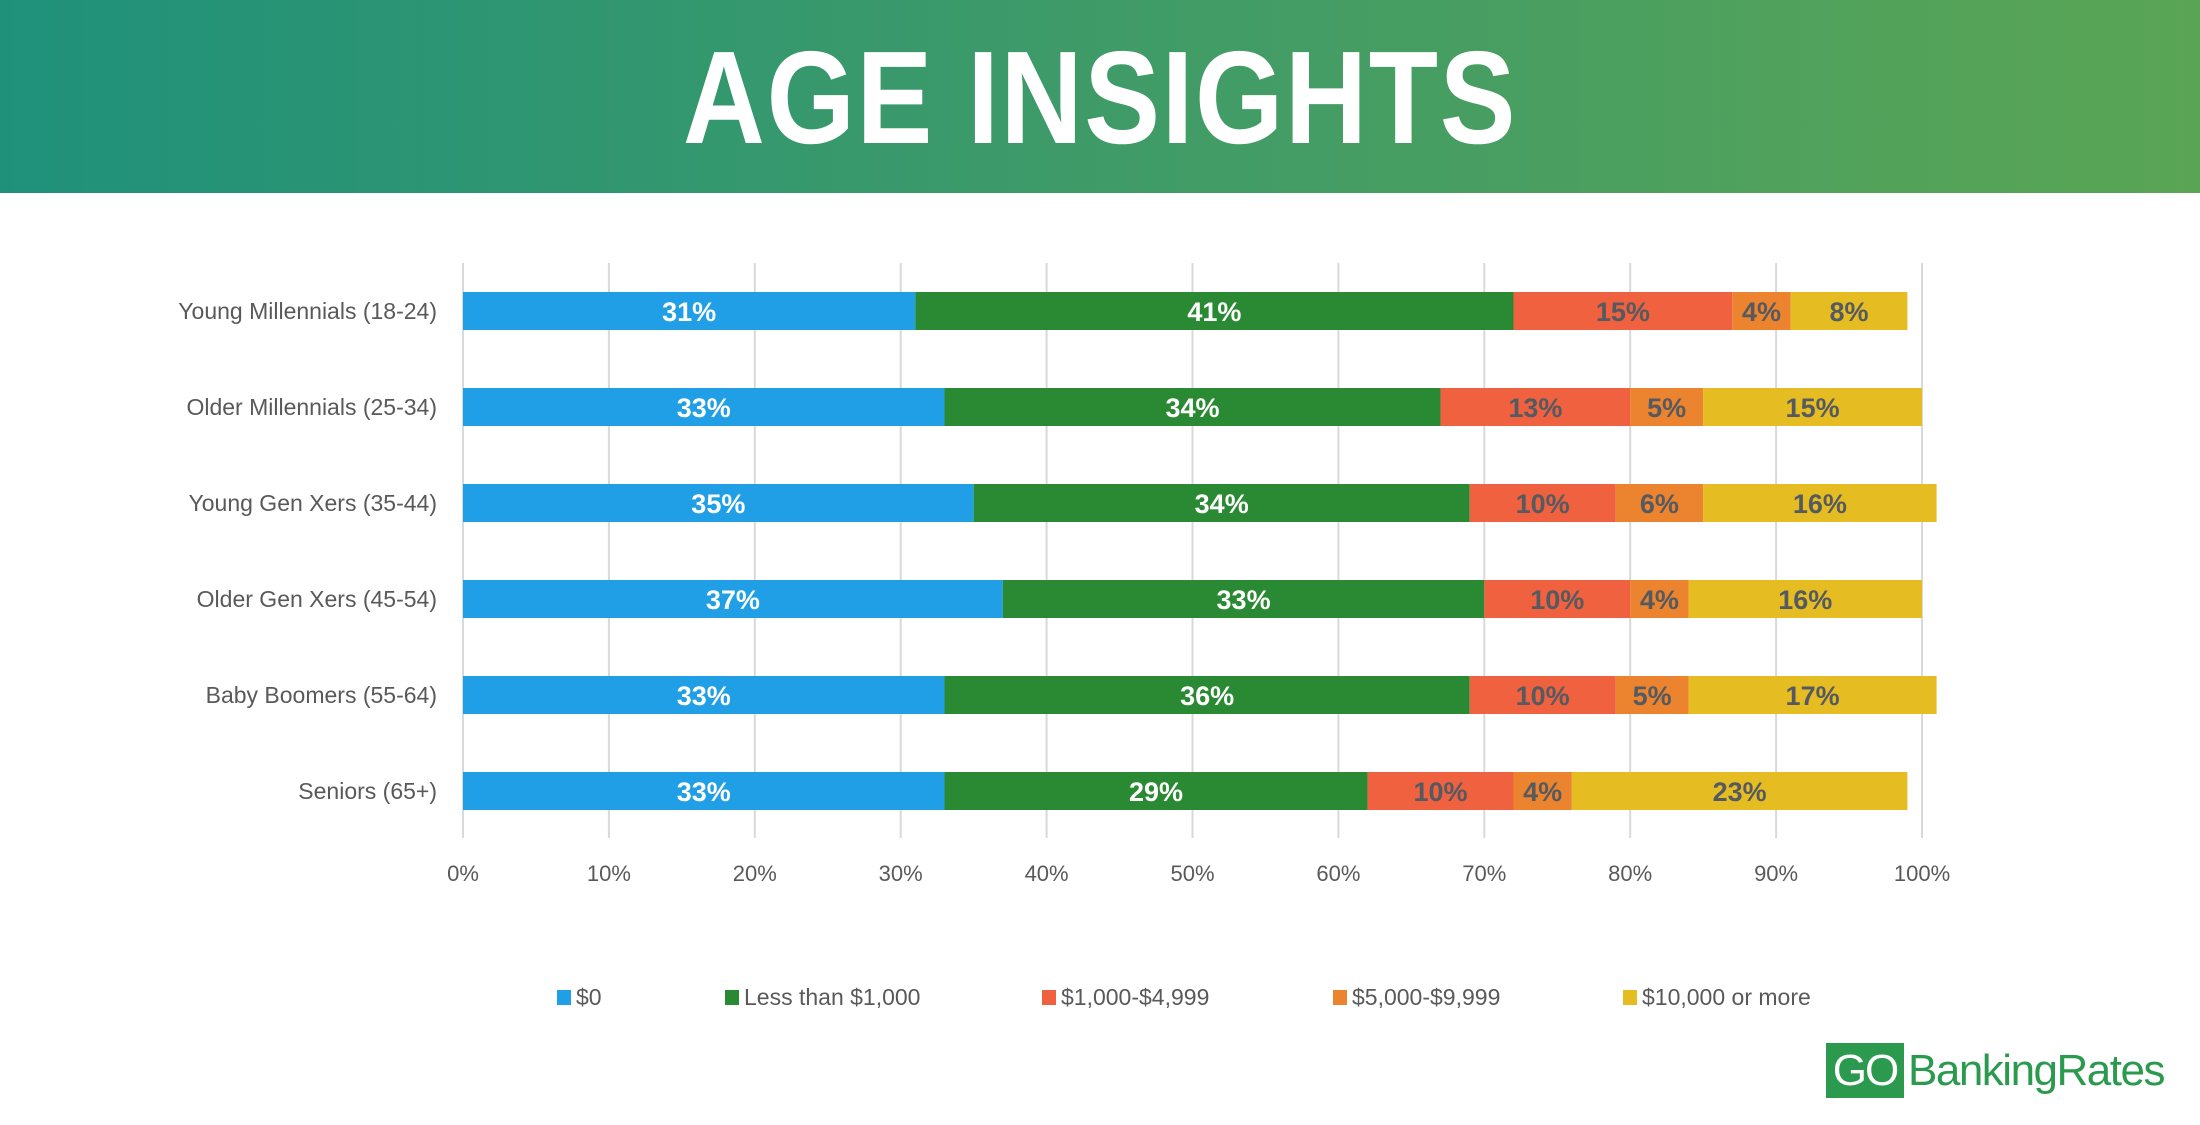  Describe the element at coordinates (1922, 873) in the screenshot. I see `x-tick-label: 100%` at that location.